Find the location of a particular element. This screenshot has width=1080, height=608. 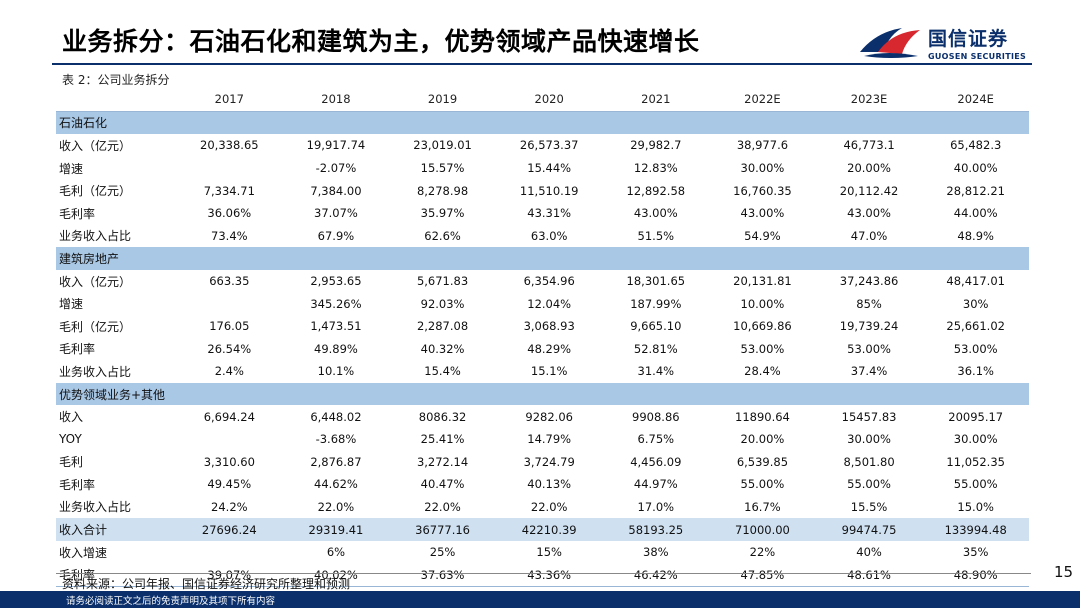

table-cell: 3,272.14 is located at coordinates (442, 461).